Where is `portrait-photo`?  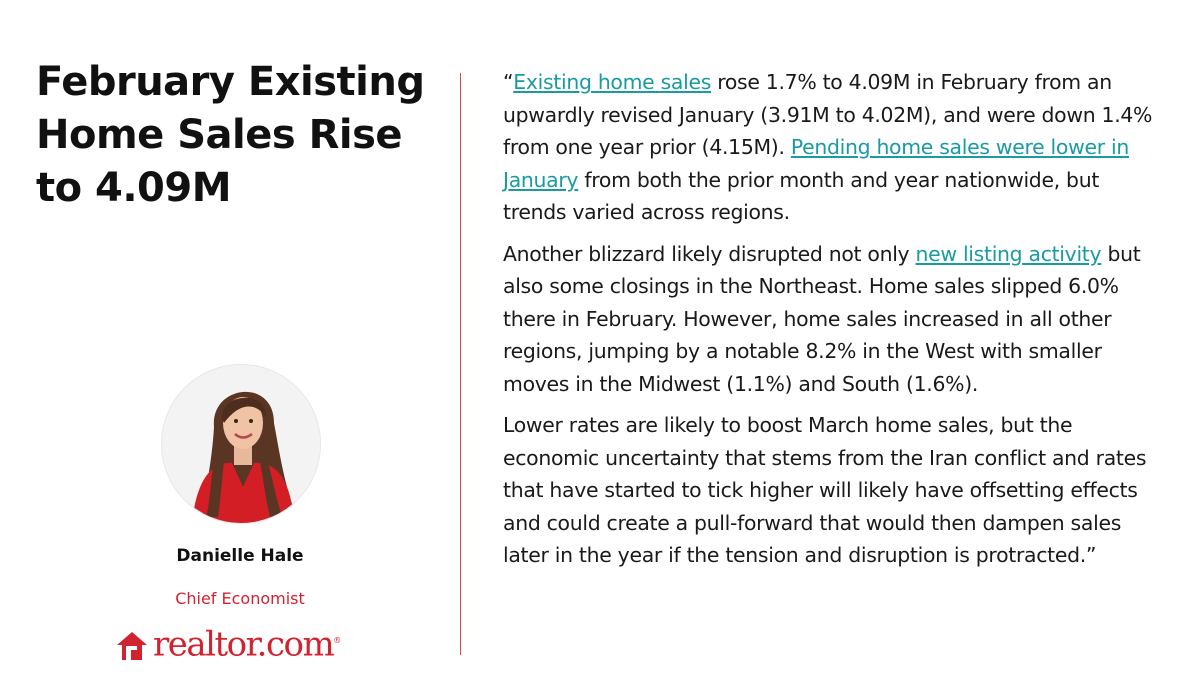 portrait-photo is located at coordinates (241, 444).